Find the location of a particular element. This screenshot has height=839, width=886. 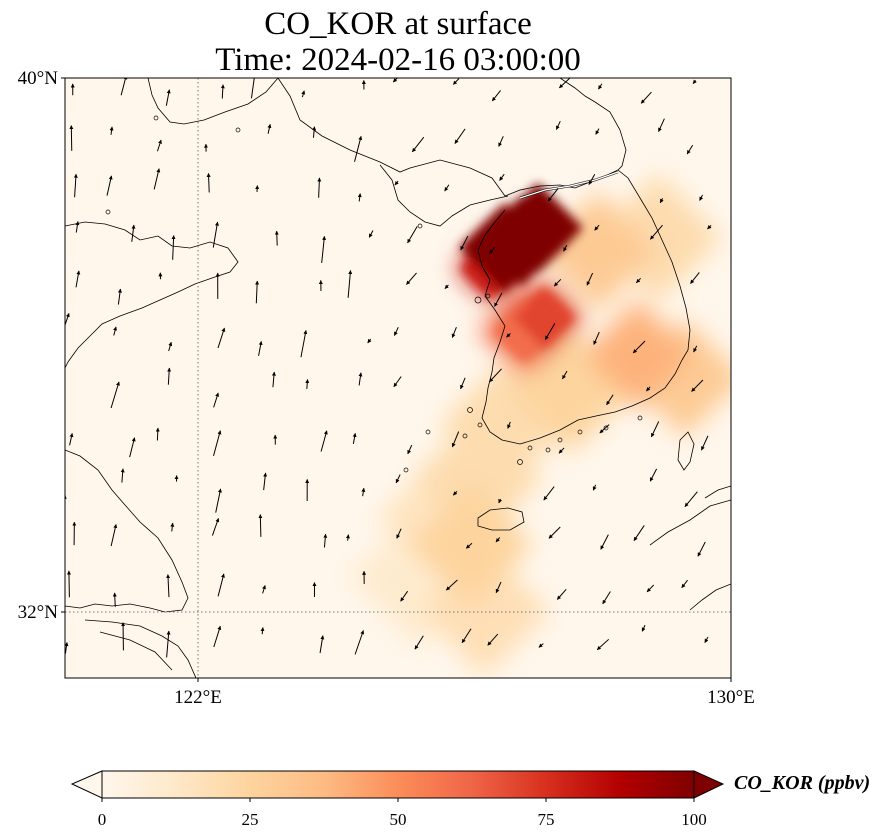

colorbar-tick-label-0: 0 is located at coordinates (102, 819).